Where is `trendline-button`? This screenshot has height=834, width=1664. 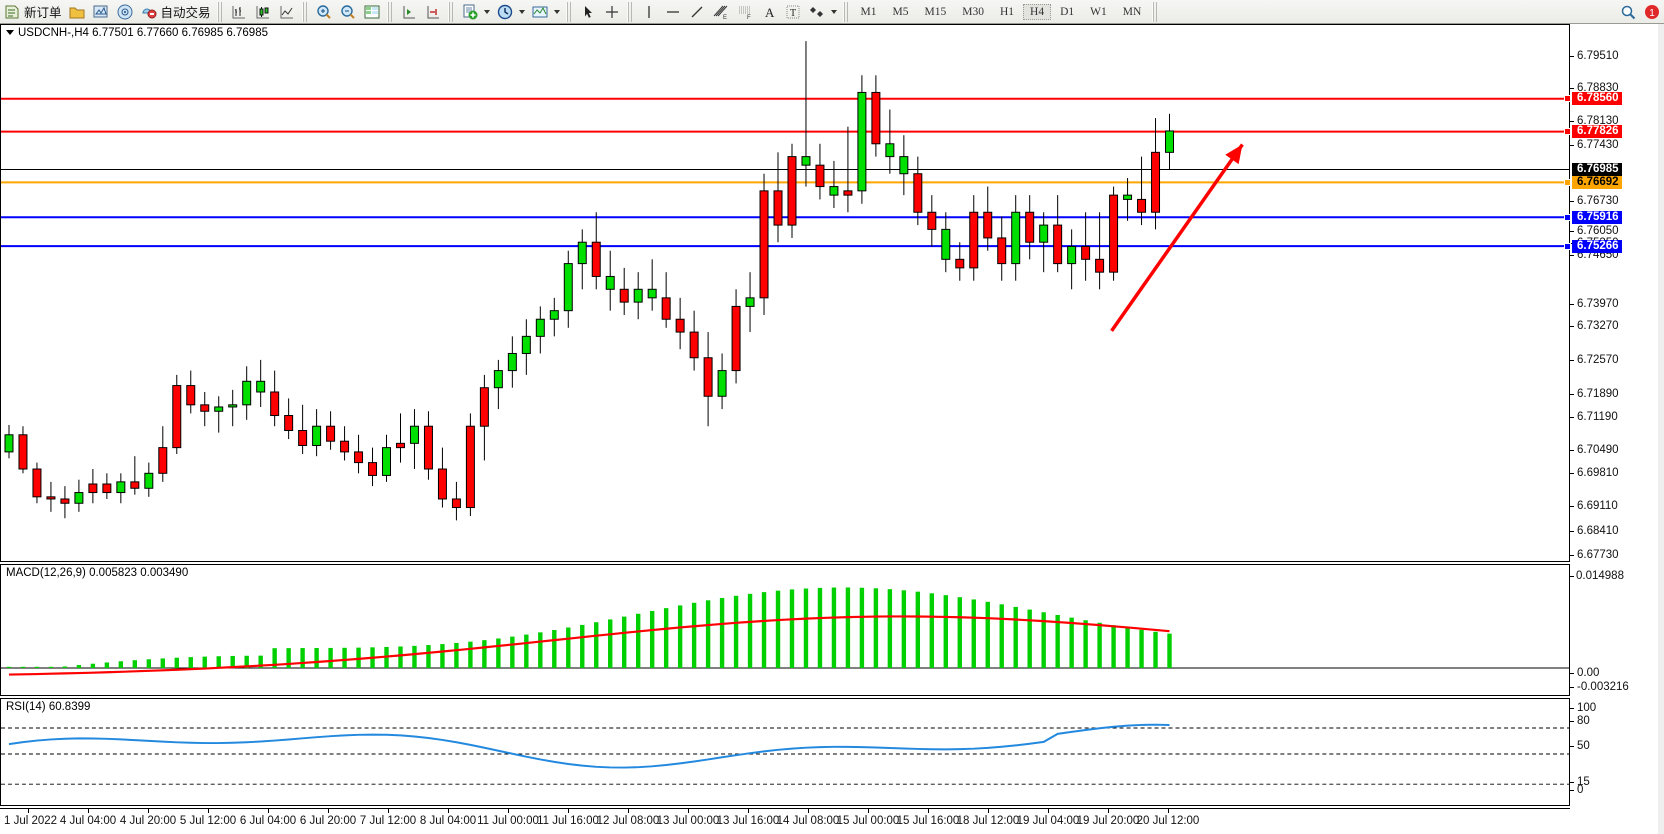 trendline-button is located at coordinates (697, 12).